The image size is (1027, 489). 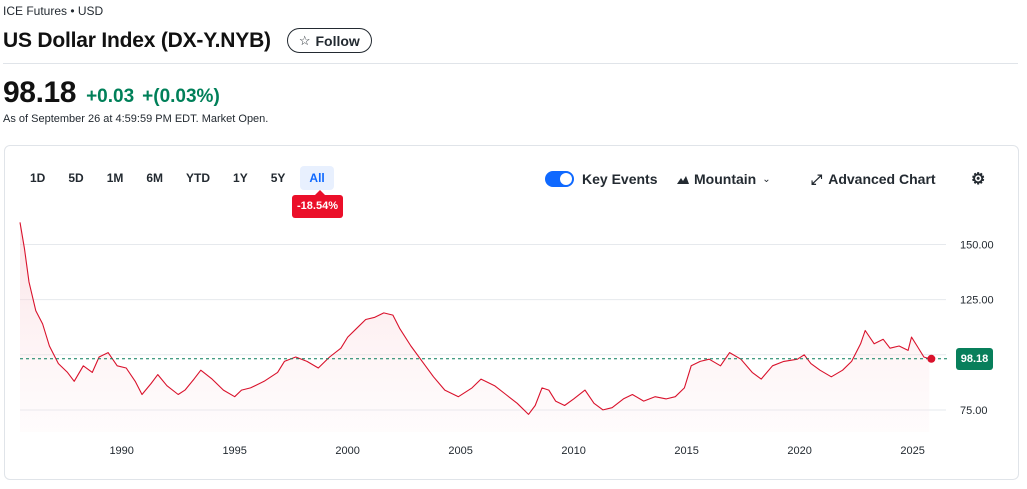 What do you see at coordinates (686, 451) in the screenshot?
I see `x-tick-label: 2015` at bounding box center [686, 451].